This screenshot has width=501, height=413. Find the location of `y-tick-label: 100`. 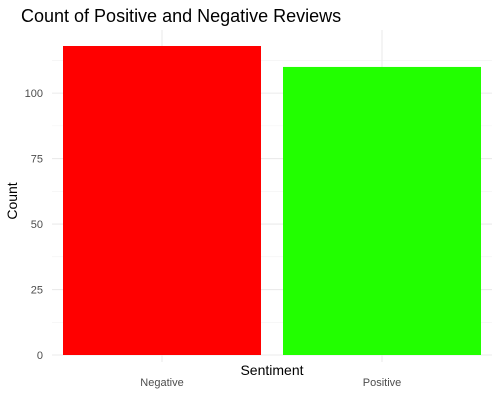

y-tick-label: 100 is located at coordinates (34, 94).